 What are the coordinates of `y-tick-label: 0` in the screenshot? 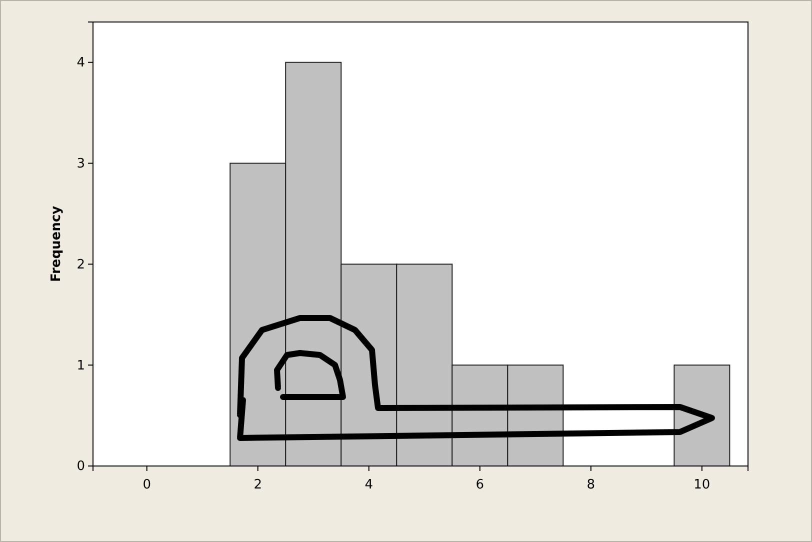 It's located at (80, 466).